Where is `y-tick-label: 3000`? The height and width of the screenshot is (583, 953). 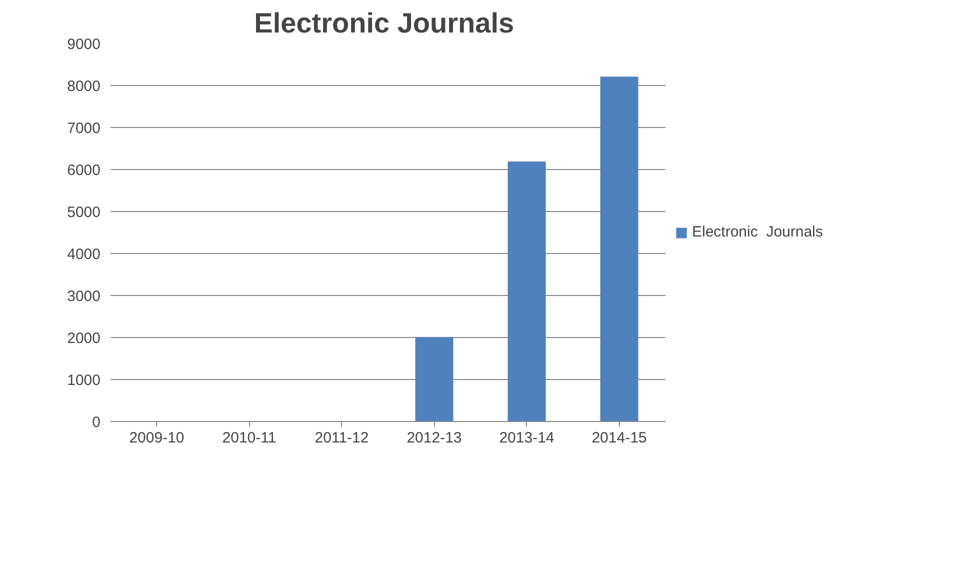
y-tick-label: 3000 is located at coordinates (84, 296).